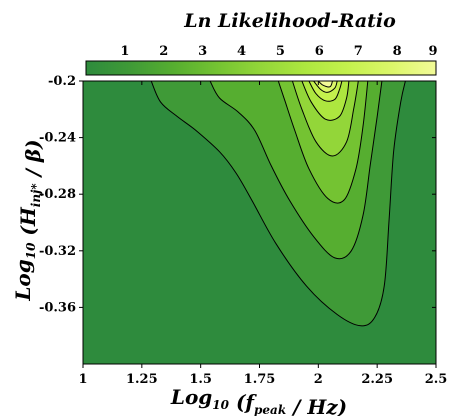  What do you see at coordinates (258, 400) in the screenshot?
I see `x-axis-title: Log10 (fpeak / Hz)` at bounding box center [258, 400].